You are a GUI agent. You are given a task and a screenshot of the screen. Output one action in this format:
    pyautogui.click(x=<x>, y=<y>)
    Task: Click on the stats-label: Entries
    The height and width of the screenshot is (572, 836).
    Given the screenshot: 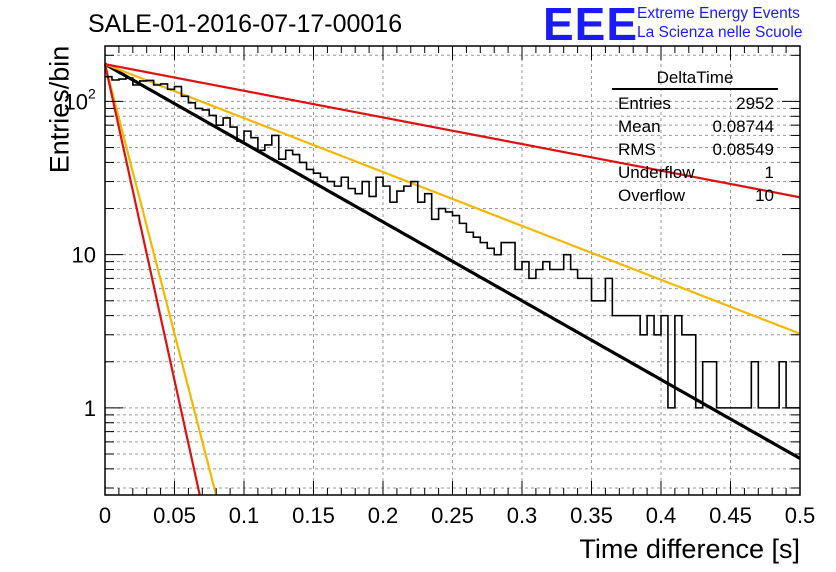 What is the action you would take?
    pyautogui.click(x=644, y=103)
    